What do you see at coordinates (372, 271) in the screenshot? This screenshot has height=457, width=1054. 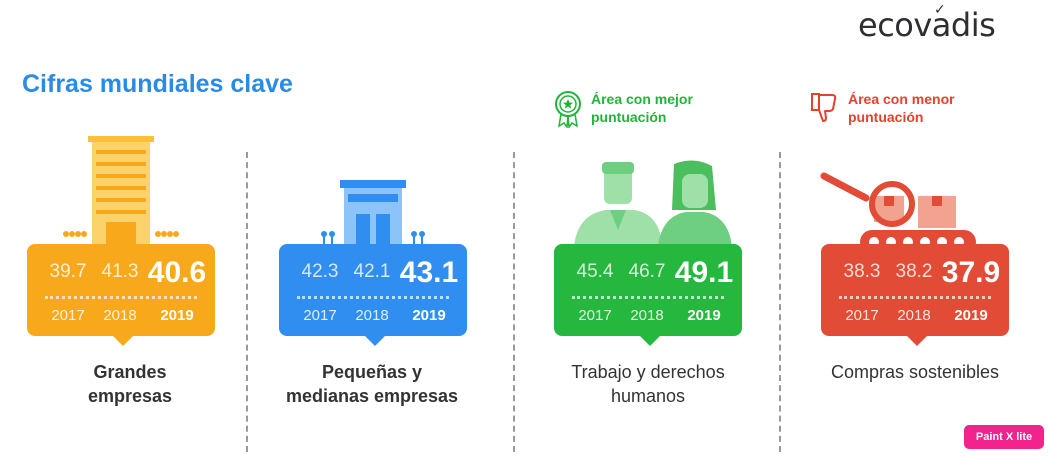 I see `score-2018: 42.1` at bounding box center [372, 271].